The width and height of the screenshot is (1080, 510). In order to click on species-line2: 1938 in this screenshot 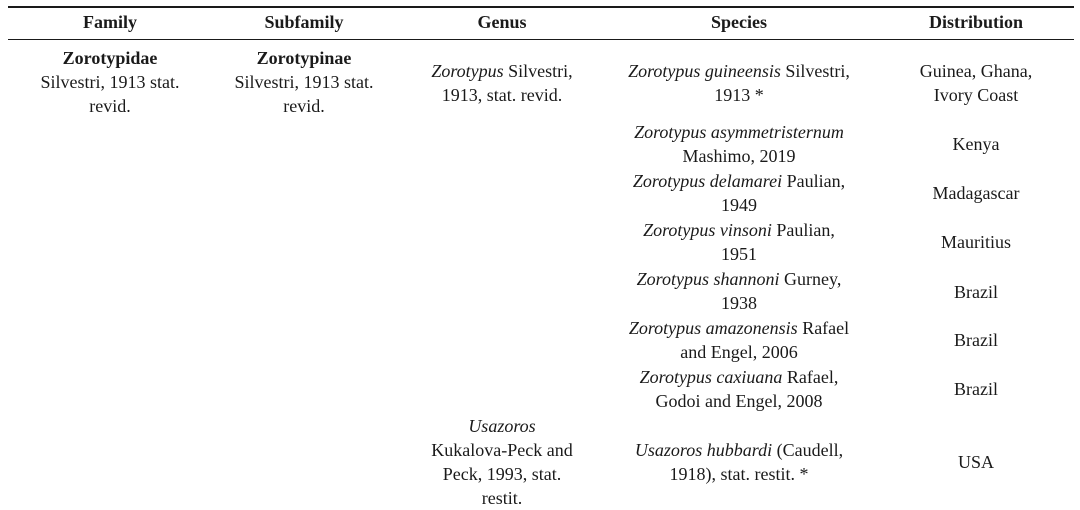, I will do `click(739, 303)`.